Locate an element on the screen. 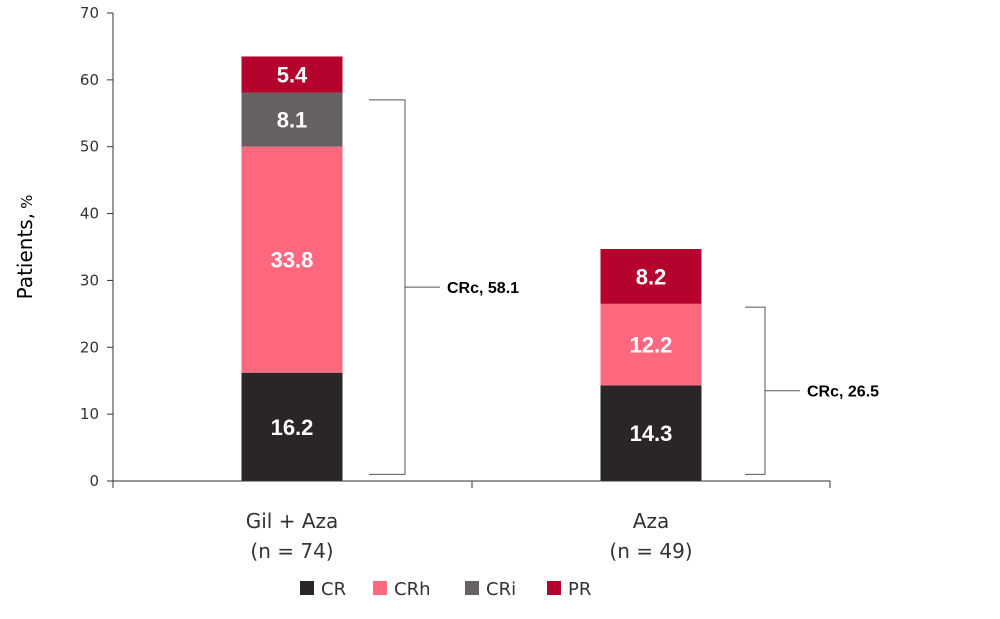 The height and width of the screenshot is (619, 1000). y-tick-label: 10 is located at coordinates (89, 414).